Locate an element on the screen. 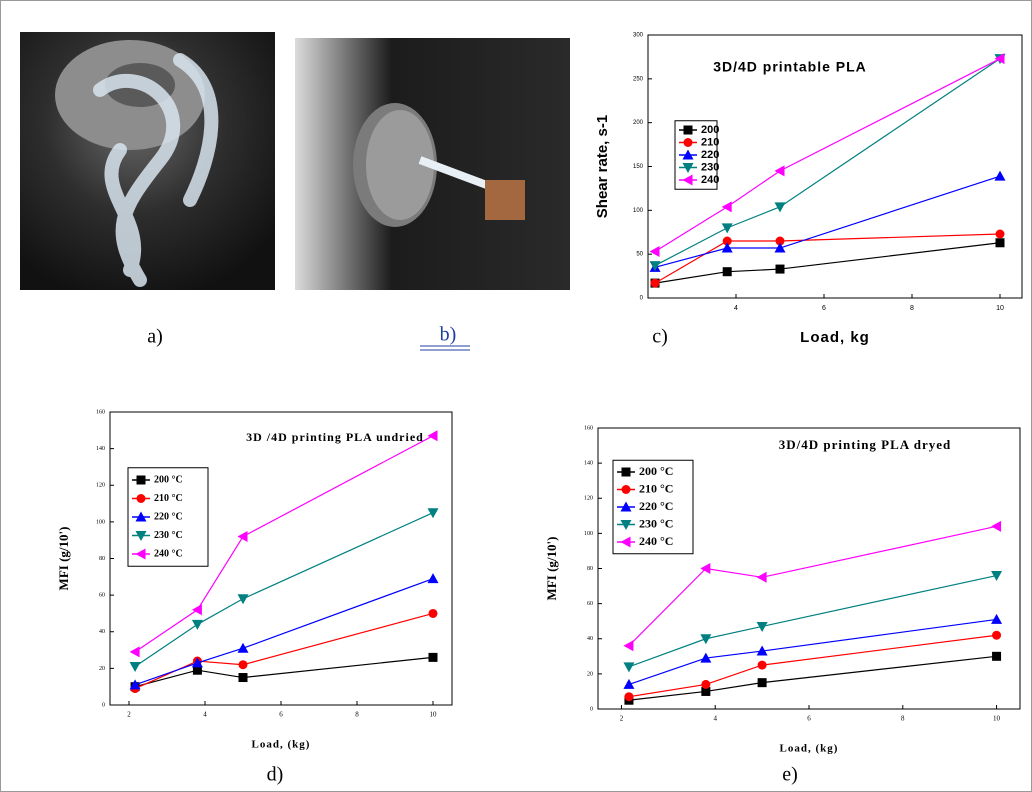 The image size is (1032, 792). y-tick-label: 140 is located at coordinates (588, 464).